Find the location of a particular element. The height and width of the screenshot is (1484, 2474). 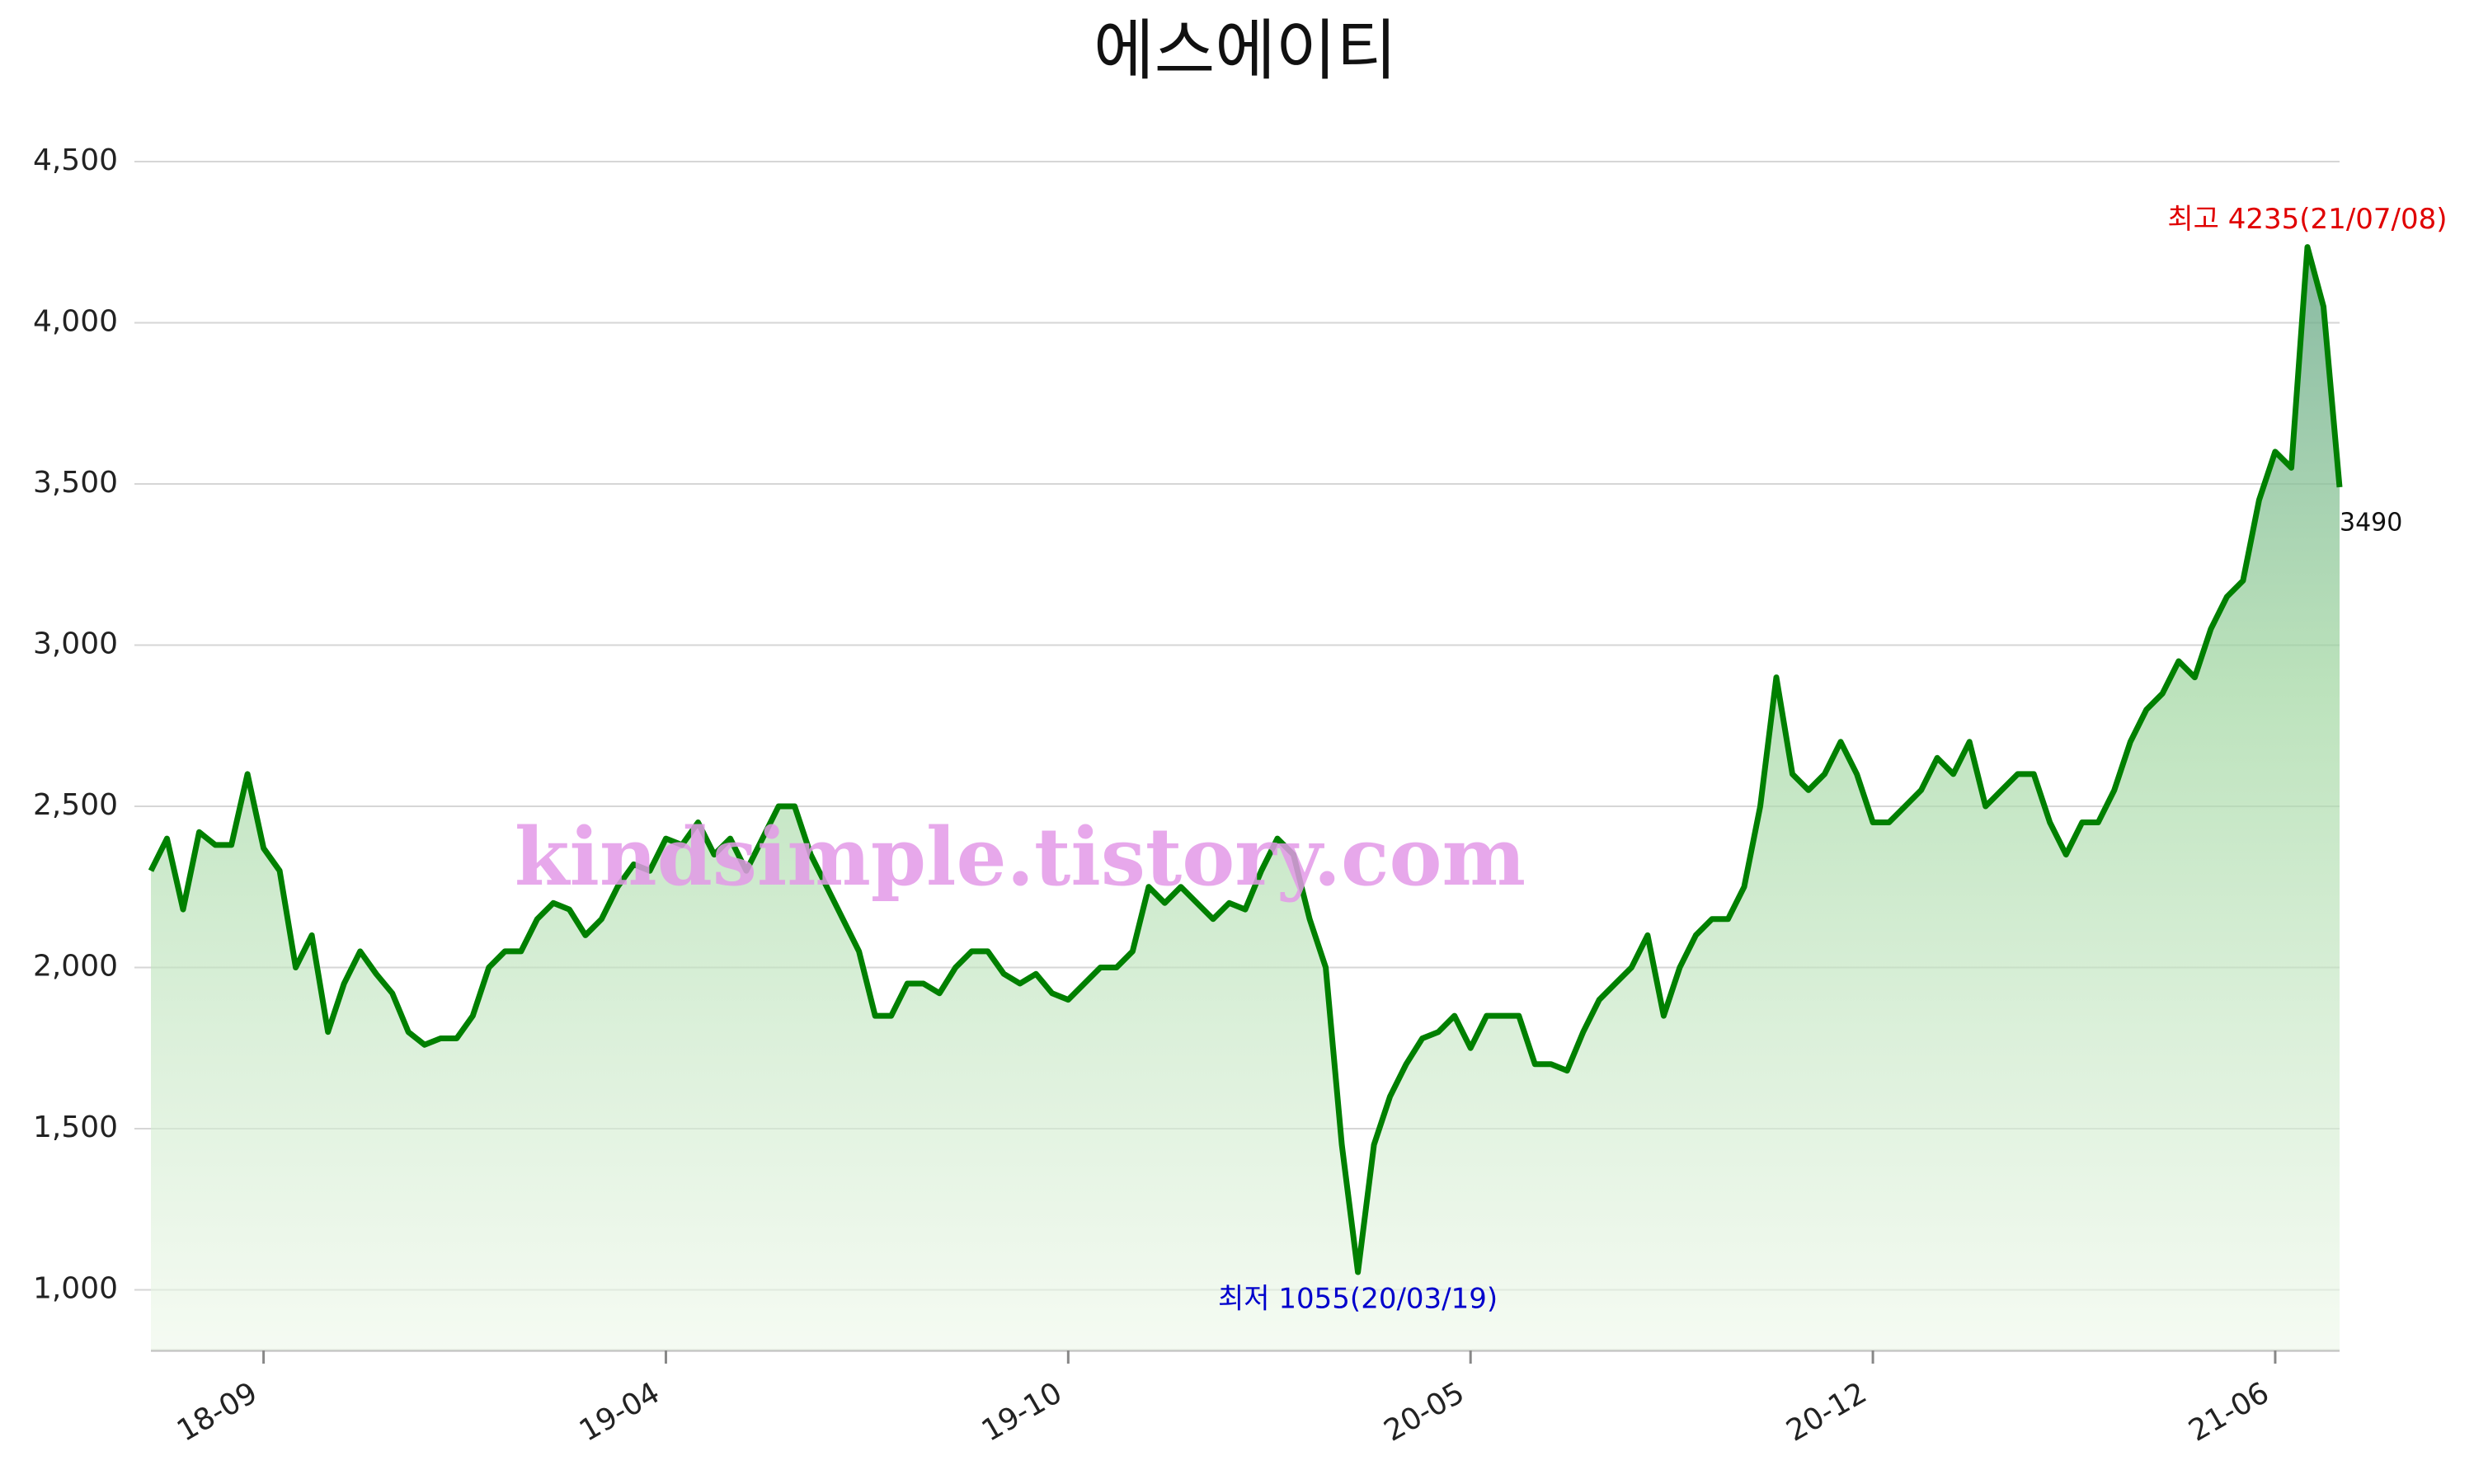

y-tick-label: 4,000 is located at coordinates (75, 321).